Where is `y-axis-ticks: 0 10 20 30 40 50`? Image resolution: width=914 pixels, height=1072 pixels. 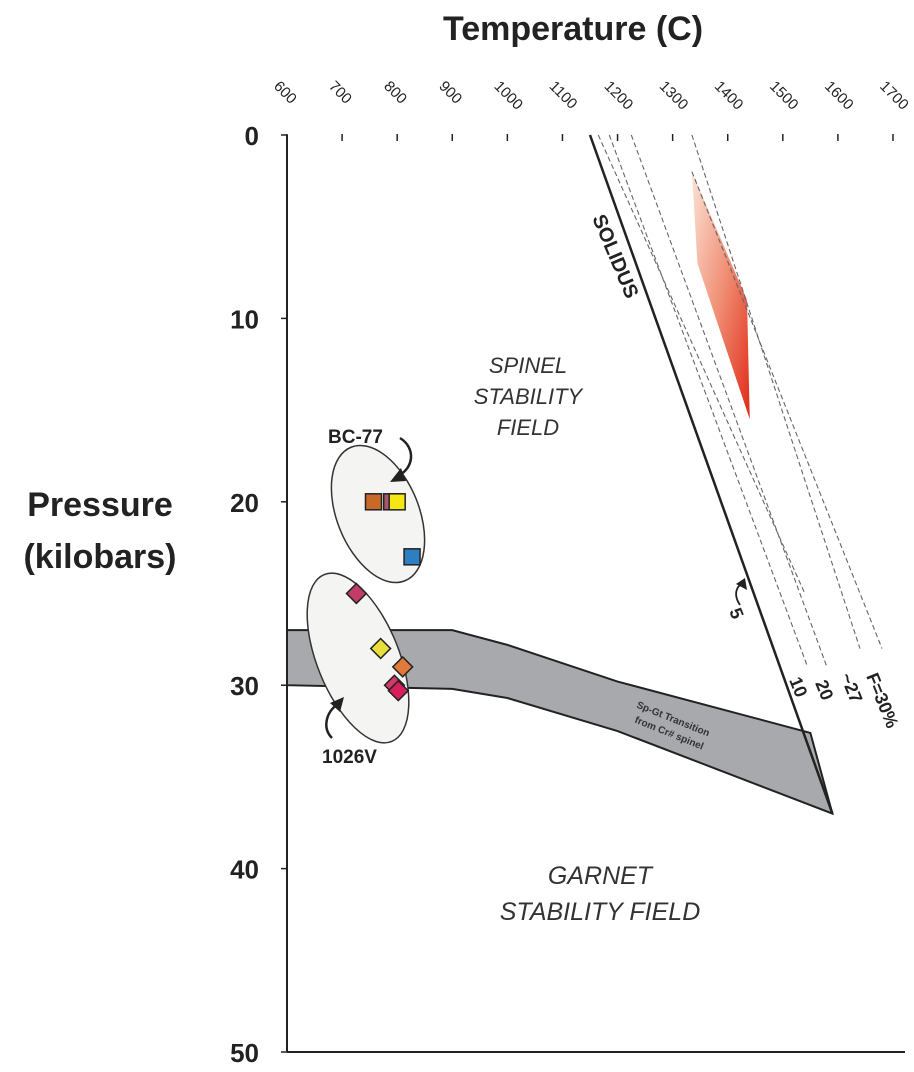
y-axis-ticks: 0 10 20 30 40 50 is located at coordinates (258, 594).